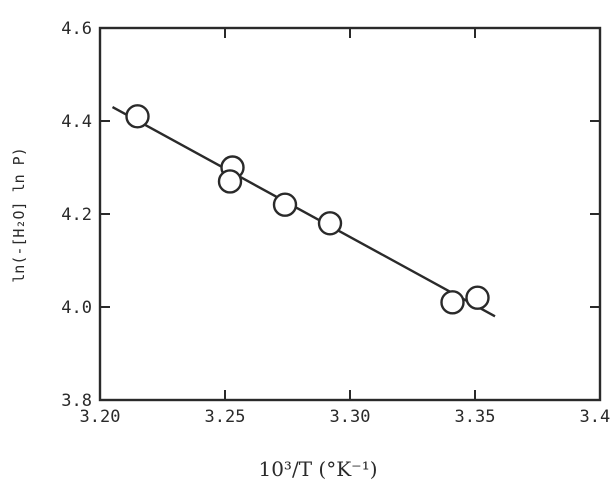 Image resolution: width=610 pixels, height=486 pixels. Describe the element at coordinates (100, 417) in the screenshot. I see `x-tick-label: 3.20` at that location.